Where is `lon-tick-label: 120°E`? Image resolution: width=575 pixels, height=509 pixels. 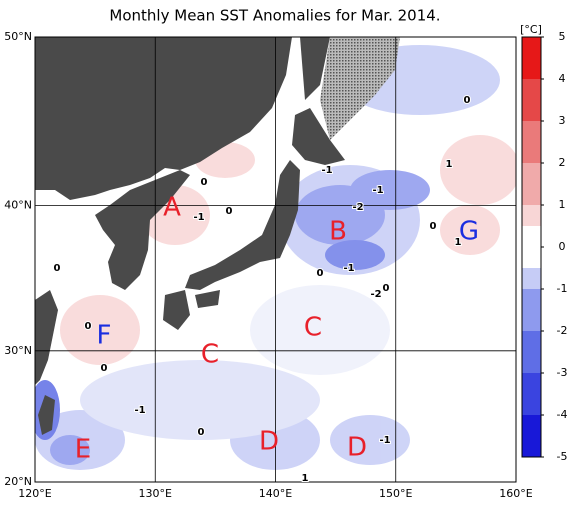
lon-tick-label: 120°E is located at coordinates (34, 493).